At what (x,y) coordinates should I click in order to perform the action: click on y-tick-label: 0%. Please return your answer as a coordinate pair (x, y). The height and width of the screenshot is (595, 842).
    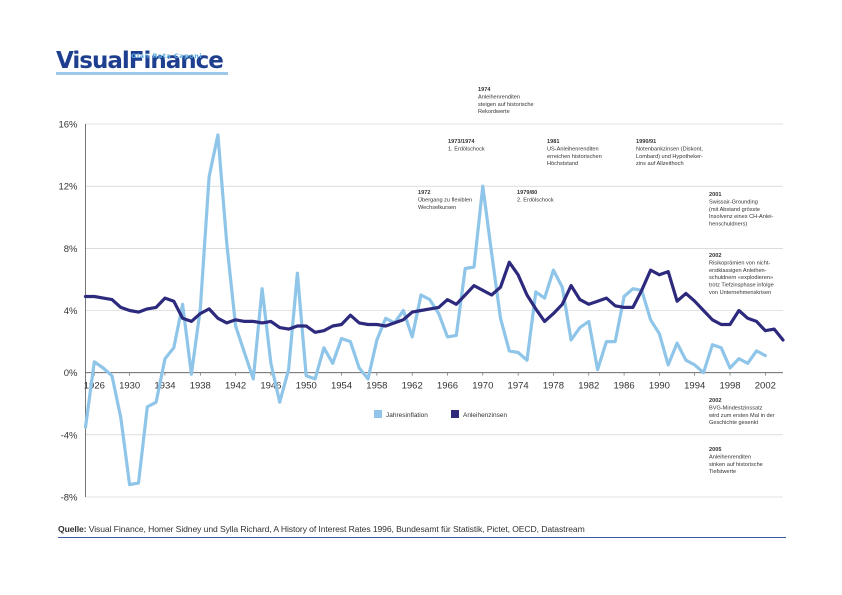
    Looking at the image, I should click on (71, 373).